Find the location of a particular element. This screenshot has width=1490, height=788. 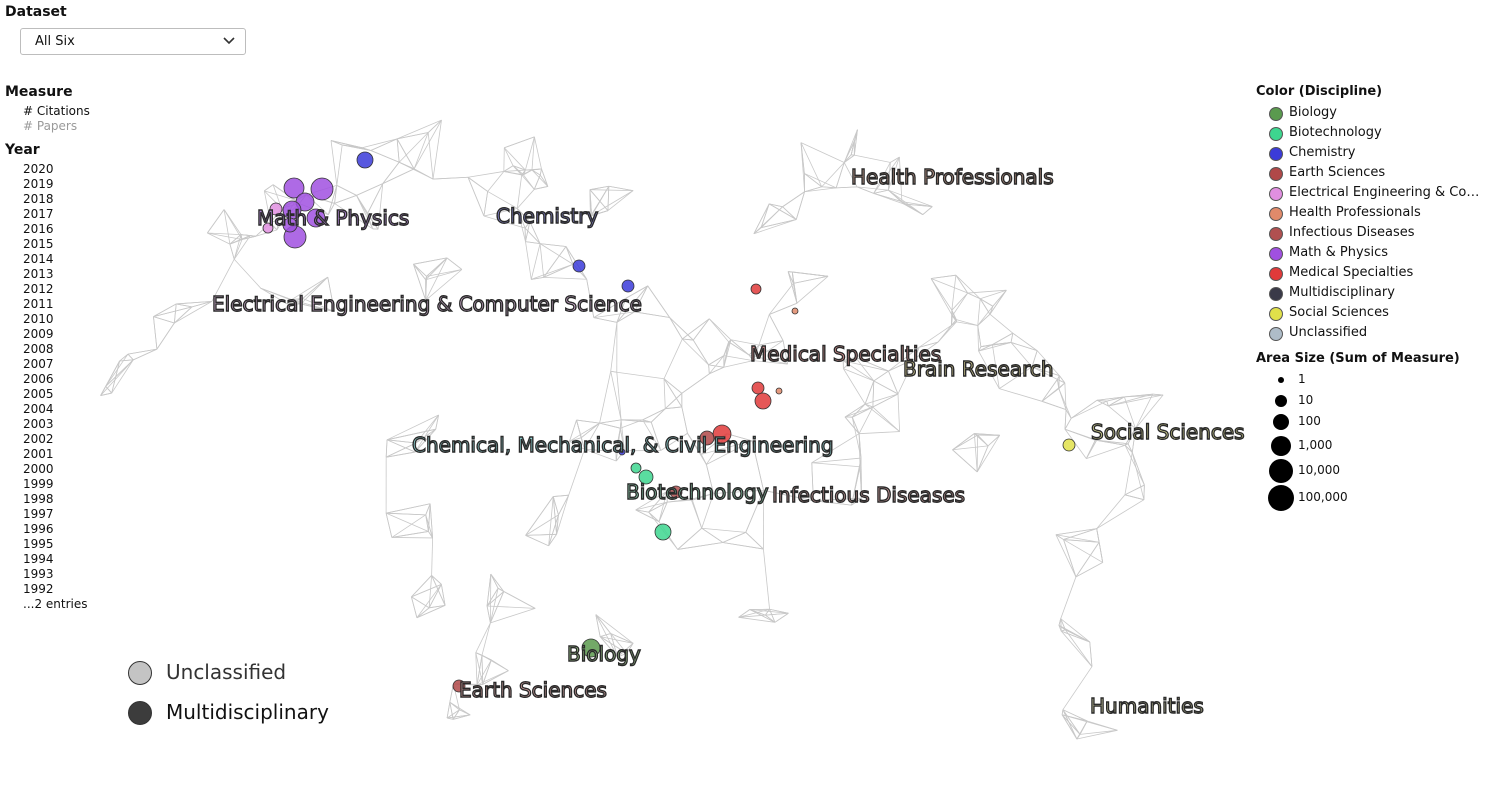

color-legend-item: Health Professionals is located at coordinates (1338, 214).